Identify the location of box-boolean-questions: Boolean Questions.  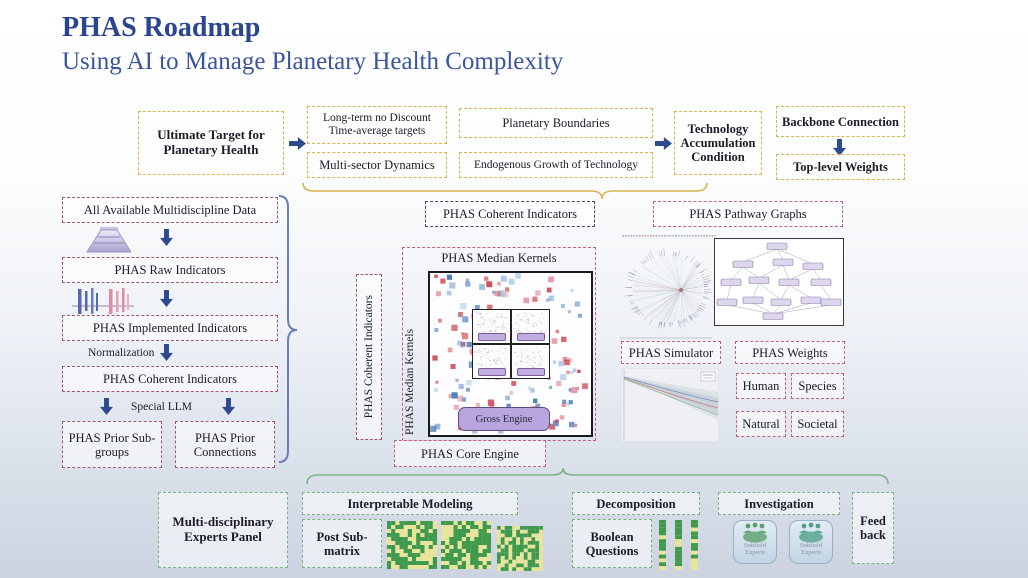
(612, 543).